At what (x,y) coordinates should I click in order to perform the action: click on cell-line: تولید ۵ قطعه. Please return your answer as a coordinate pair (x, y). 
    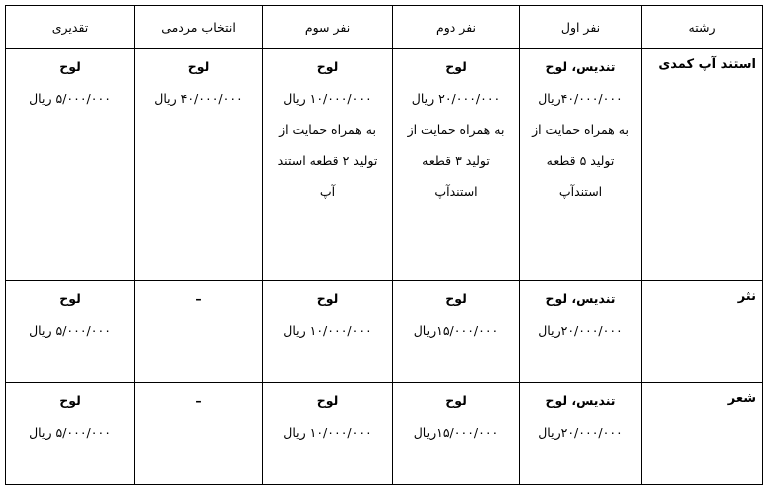
    Looking at the image, I should click on (580, 160).